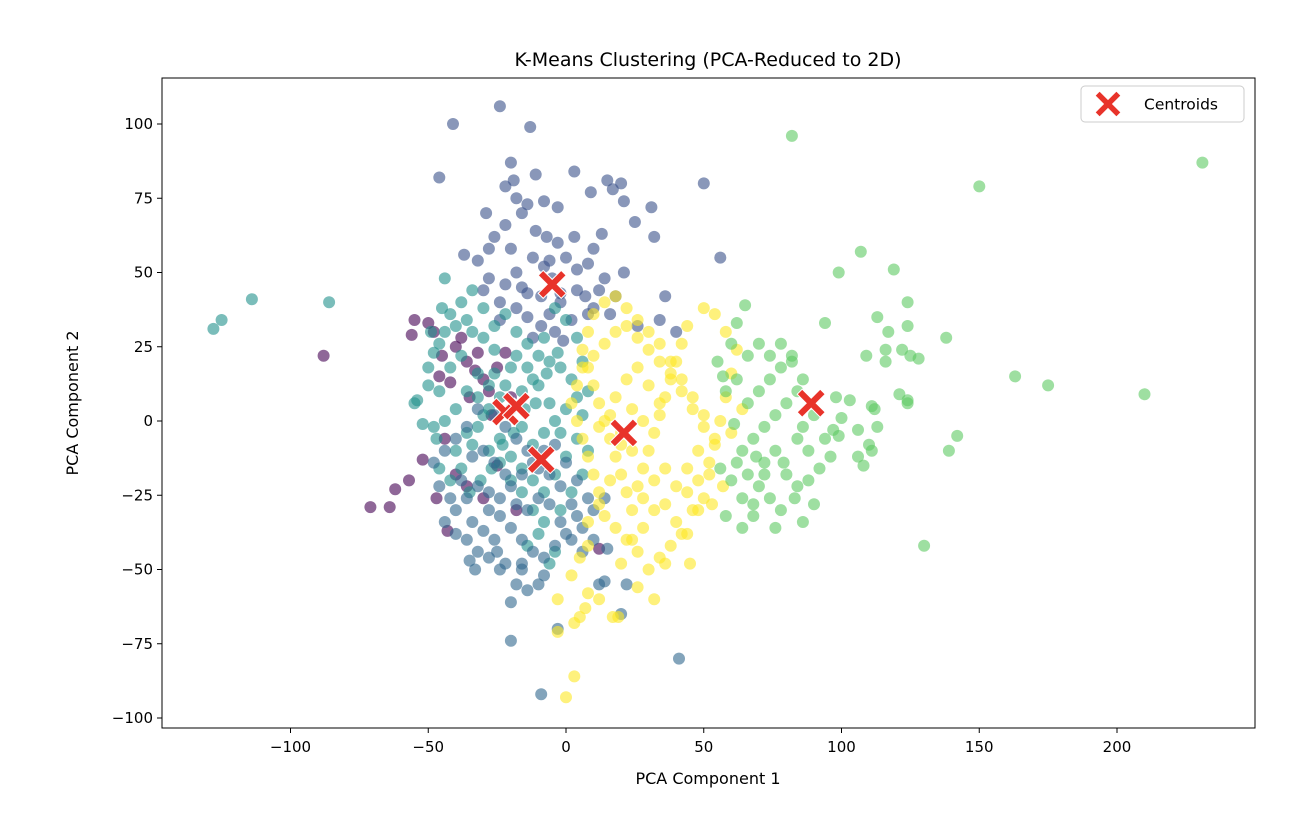 The image size is (1316, 818). Describe the element at coordinates (143, 198) in the screenshot. I see `y-tick-label: 75` at that location.